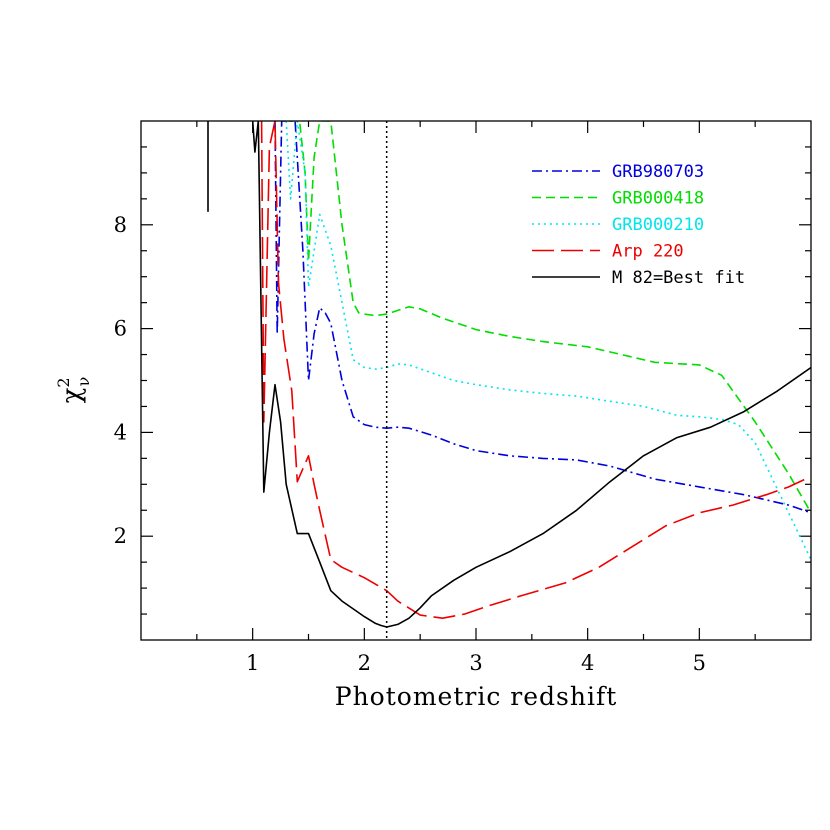 The image size is (830, 830). Describe the element at coordinates (648, 252) in the screenshot. I see `legend-label: Arp 220` at that location.